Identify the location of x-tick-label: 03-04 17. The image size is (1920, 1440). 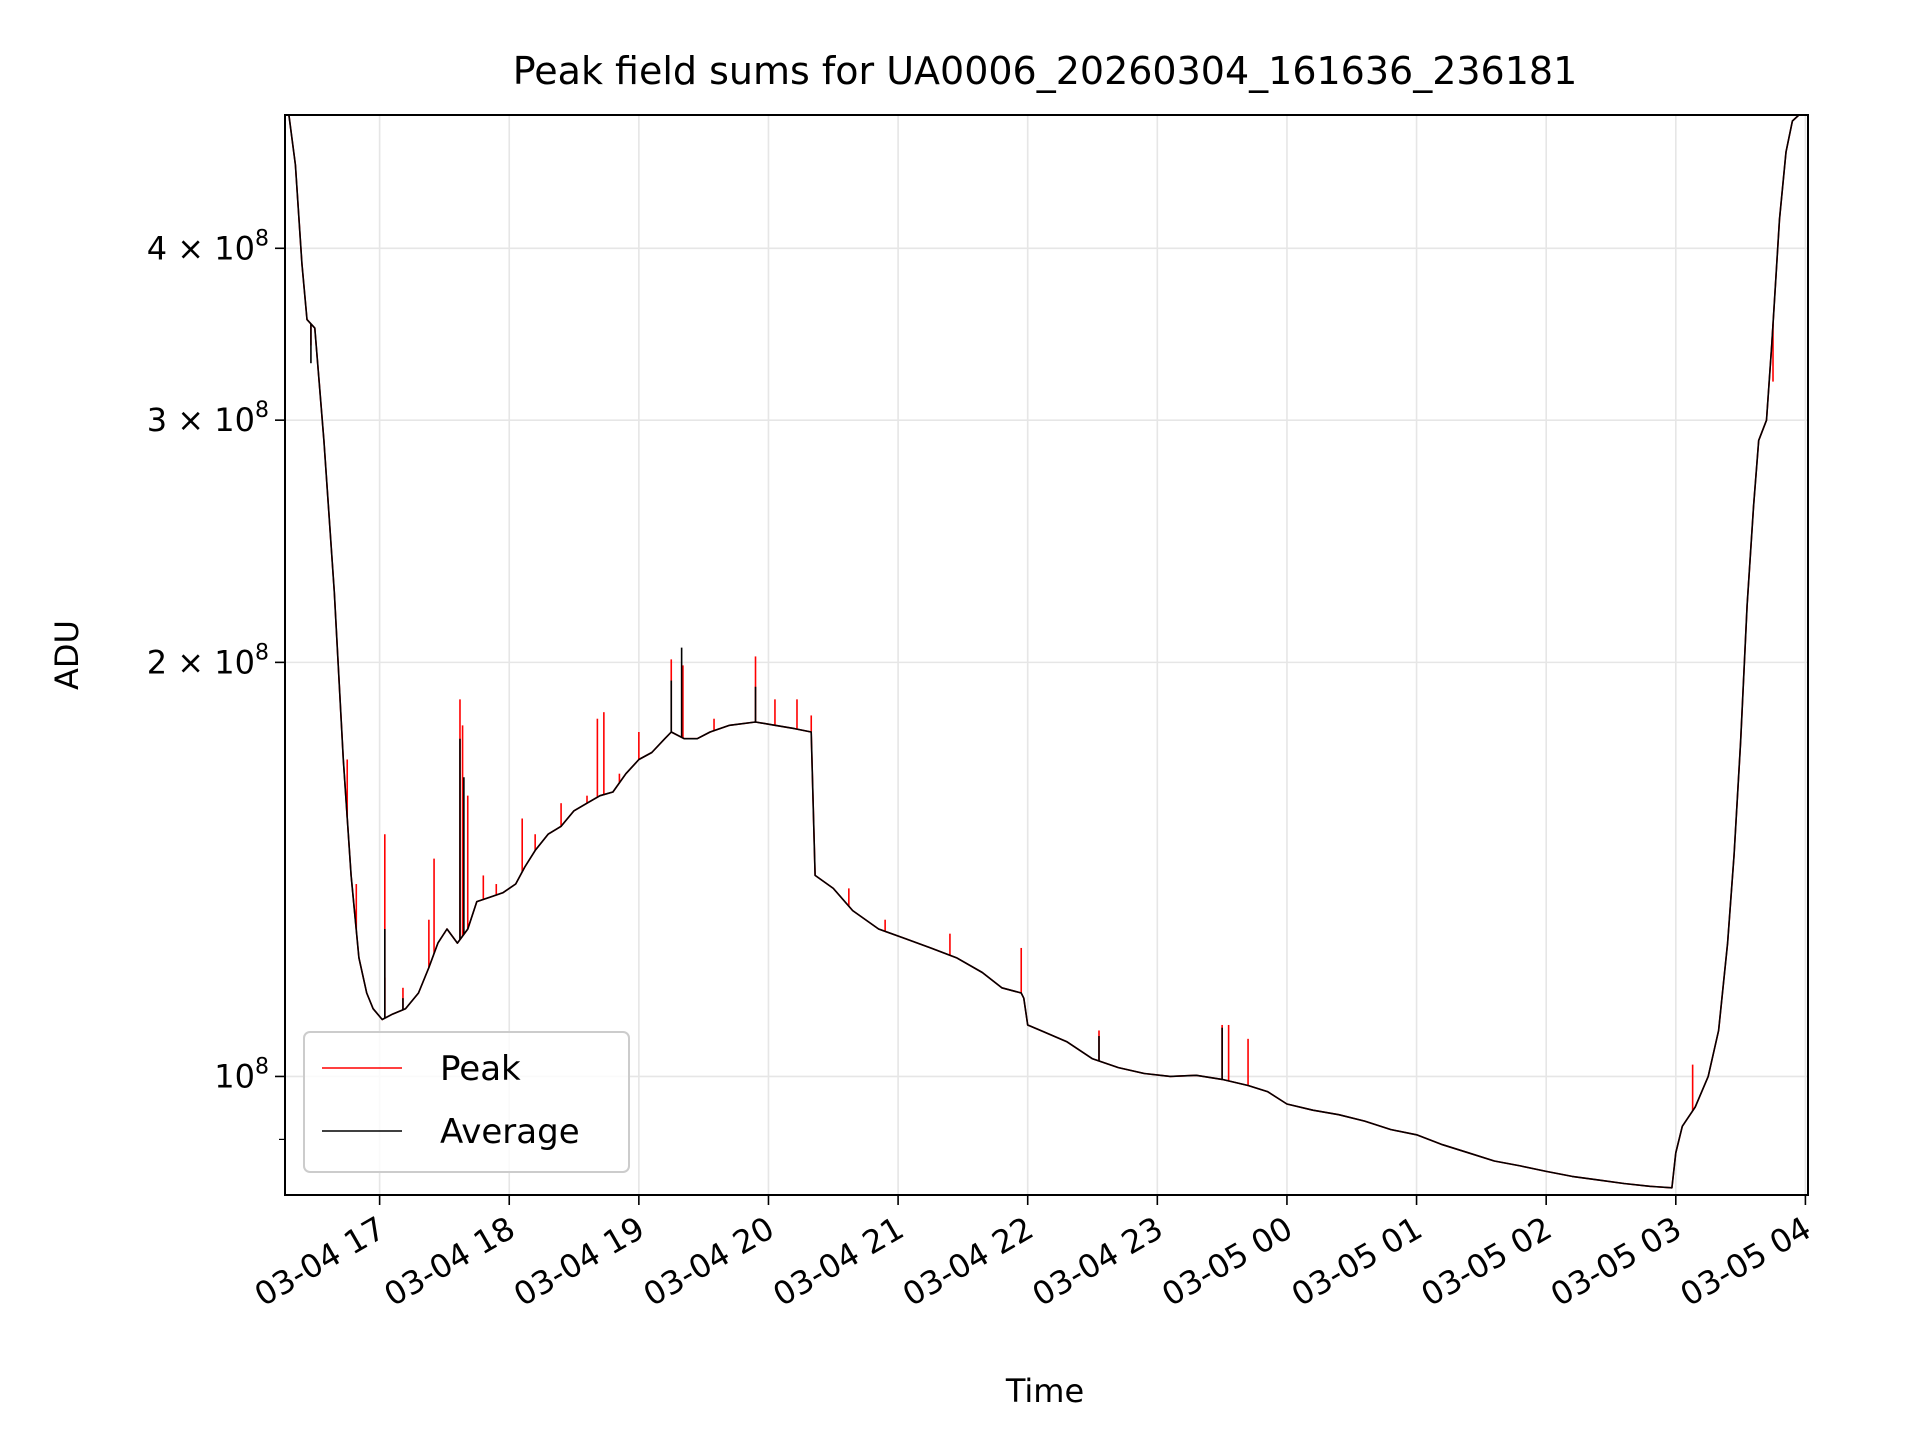
(320, 1261).